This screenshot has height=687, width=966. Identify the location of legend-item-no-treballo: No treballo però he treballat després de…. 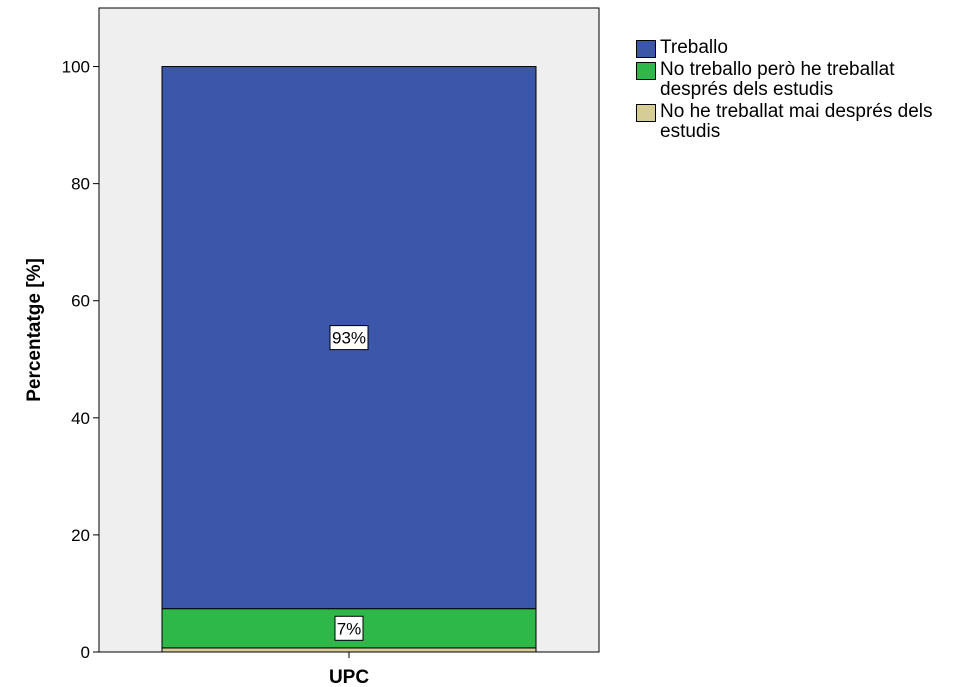
(800, 80).